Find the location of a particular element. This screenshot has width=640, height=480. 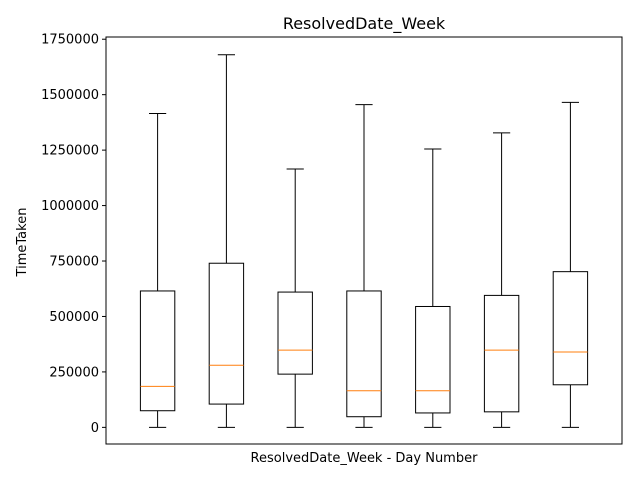

y-tick-label: 1000000 is located at coordinates (70, 206).